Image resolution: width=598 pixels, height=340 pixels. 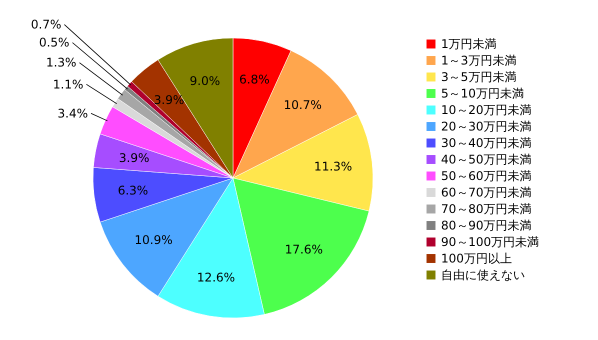 What do you see at coordinates (478, 61) in the screenshot?
I see `legend-label: 1～3万円未満` at bounding box center [478, 61].